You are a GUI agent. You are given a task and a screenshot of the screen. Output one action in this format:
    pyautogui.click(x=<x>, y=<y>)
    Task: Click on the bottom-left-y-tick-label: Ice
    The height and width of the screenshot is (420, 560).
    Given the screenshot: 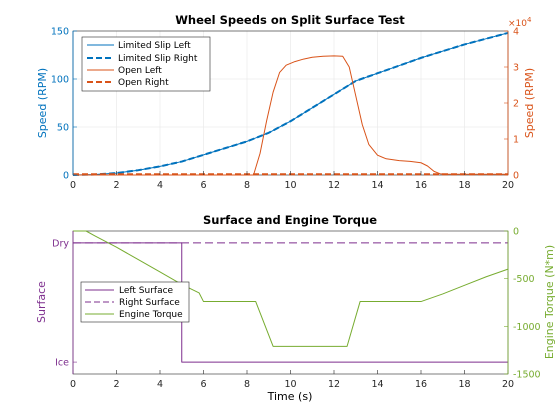 What is the action you would take?
    pyautogui.click(x=62, y=363)
    